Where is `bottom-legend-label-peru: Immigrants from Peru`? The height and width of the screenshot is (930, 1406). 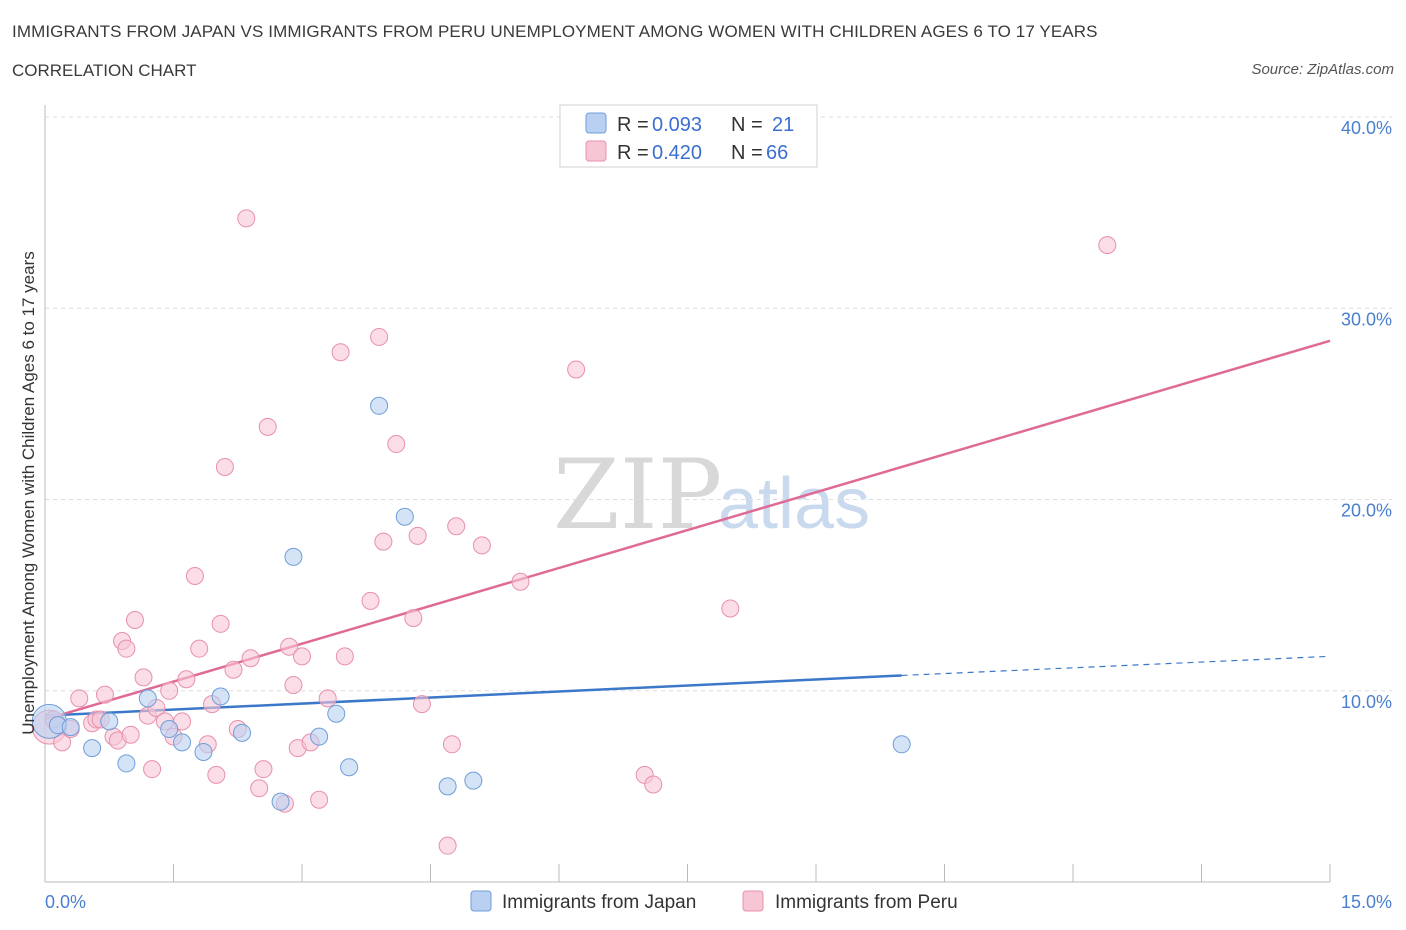 bottom-legend-label-peru: Immigrants from Peru is located at coordinates (866, 902).